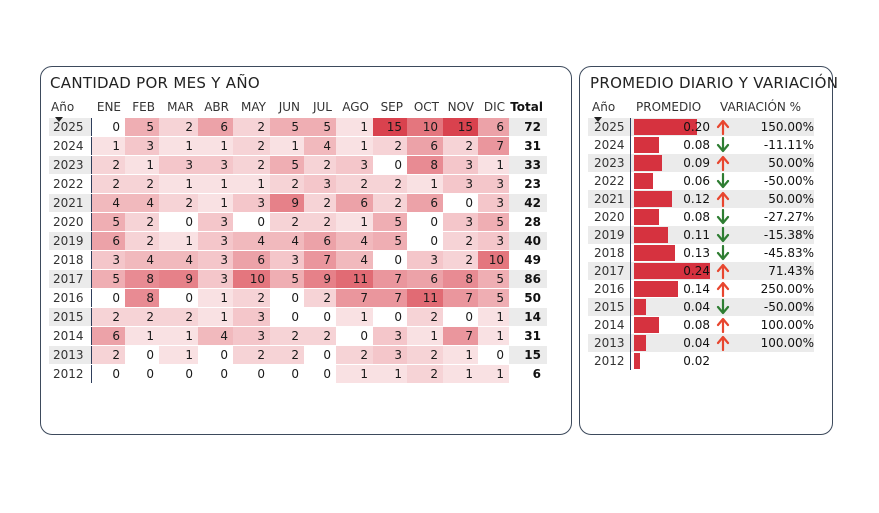 This screenshot has height=513, width=879. Describe the element at coordinates (671, 235) in the screenshot. I see `avg-bar-cell: 0.11` at that location.